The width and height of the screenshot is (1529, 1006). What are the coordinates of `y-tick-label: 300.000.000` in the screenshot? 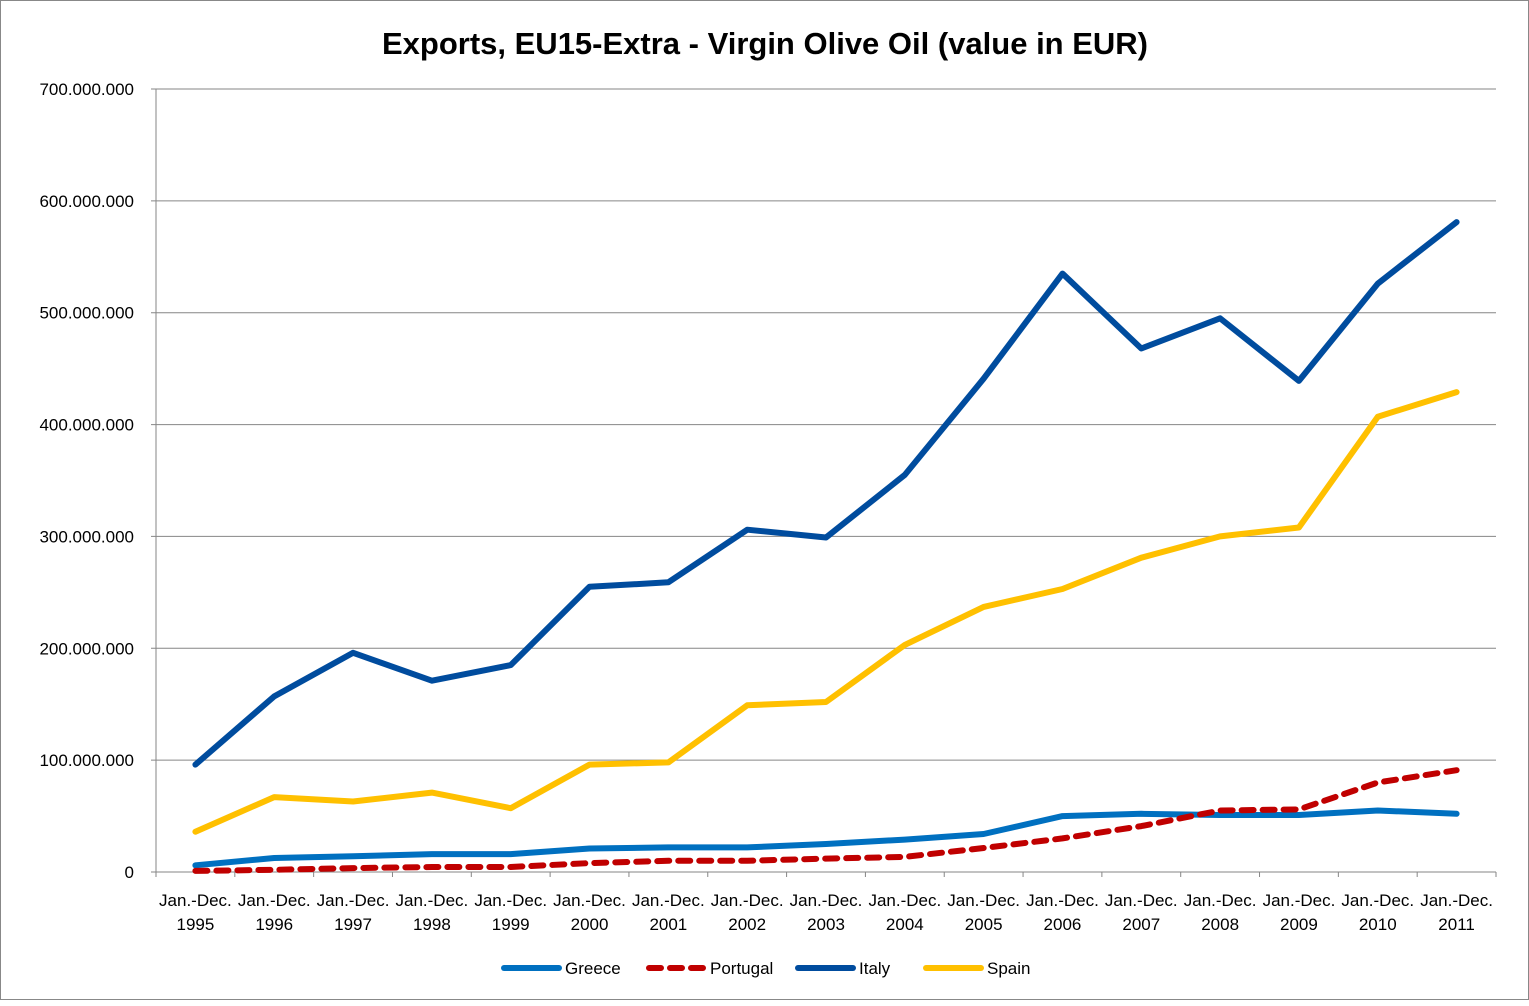 It's located at (86, 536).